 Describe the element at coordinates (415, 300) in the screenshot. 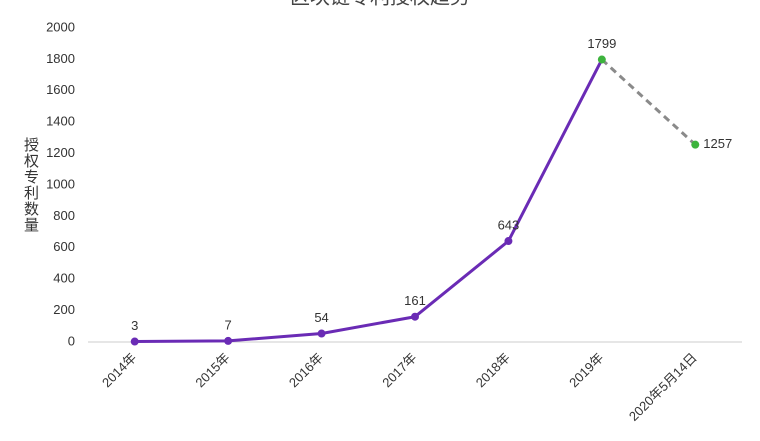

I see `data-label: 161` at that location.